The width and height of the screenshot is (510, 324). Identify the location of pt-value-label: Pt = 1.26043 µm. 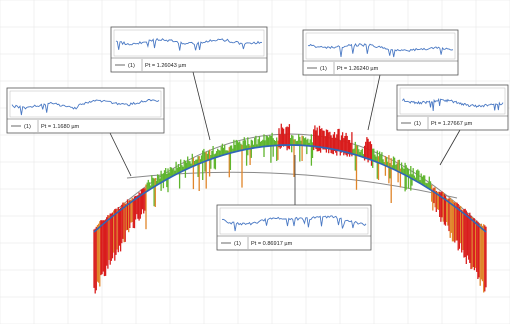
(166, 66).